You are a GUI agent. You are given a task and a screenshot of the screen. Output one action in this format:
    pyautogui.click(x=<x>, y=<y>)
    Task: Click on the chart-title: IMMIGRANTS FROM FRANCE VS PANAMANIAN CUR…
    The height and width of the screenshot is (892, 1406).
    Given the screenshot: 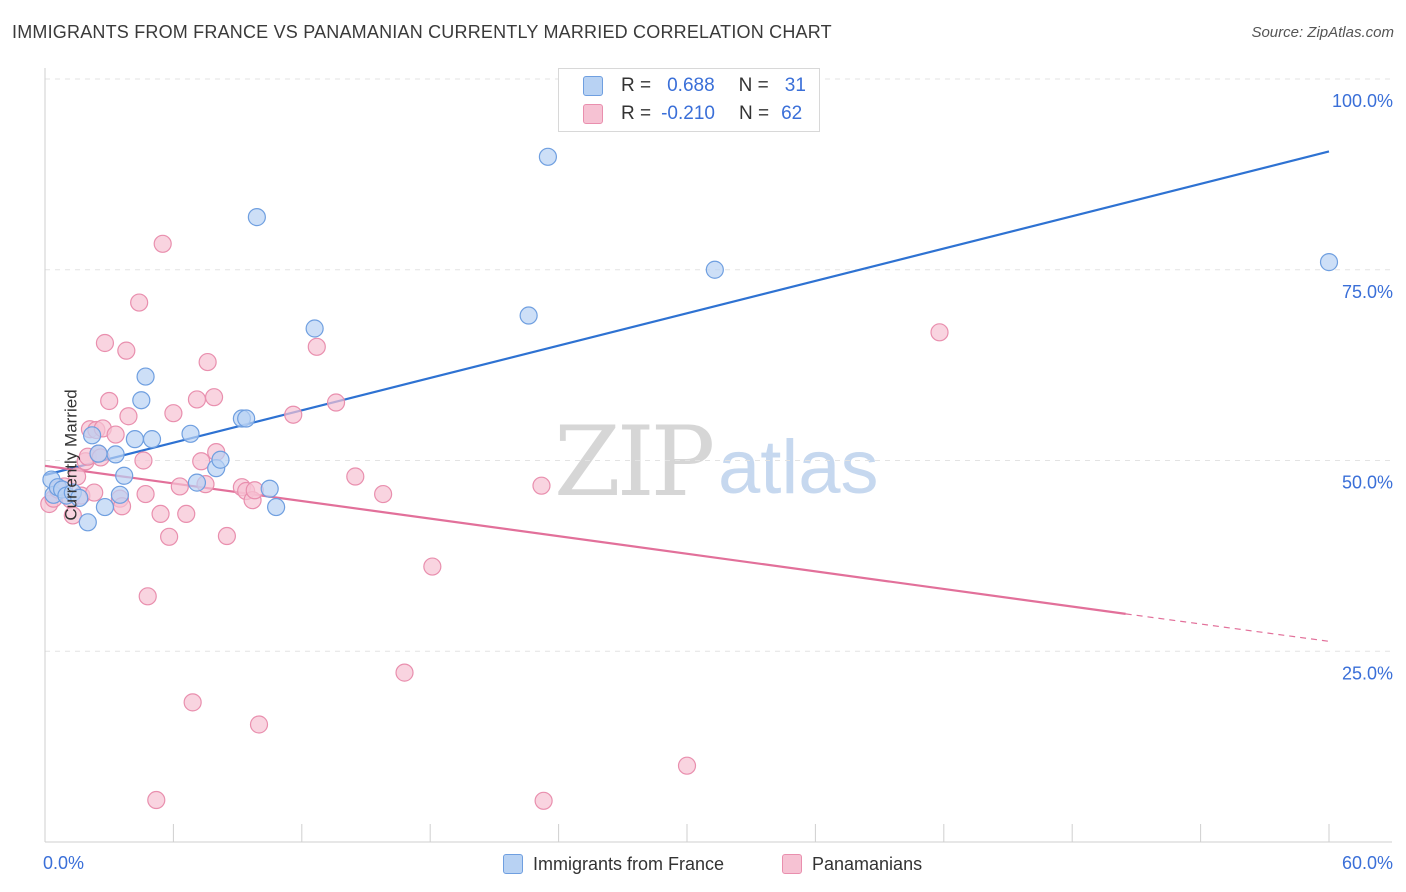 What is the action you would take?
    pyautogui.click(x=422, y=32)
    